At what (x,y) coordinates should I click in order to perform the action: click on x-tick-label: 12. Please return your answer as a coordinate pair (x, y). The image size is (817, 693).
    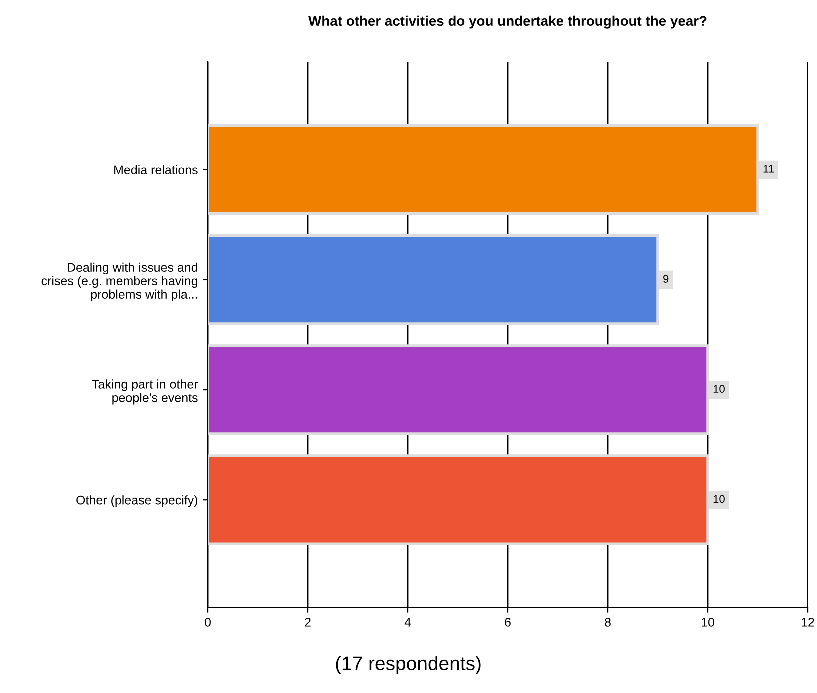
    Looking at the image, I should click on (808, 622).